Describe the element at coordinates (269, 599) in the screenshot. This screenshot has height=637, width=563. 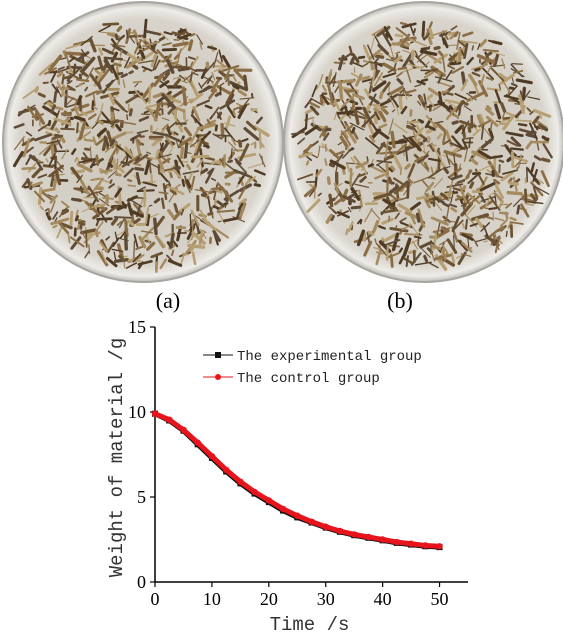
I see `x-tick-label: 20` at that location.